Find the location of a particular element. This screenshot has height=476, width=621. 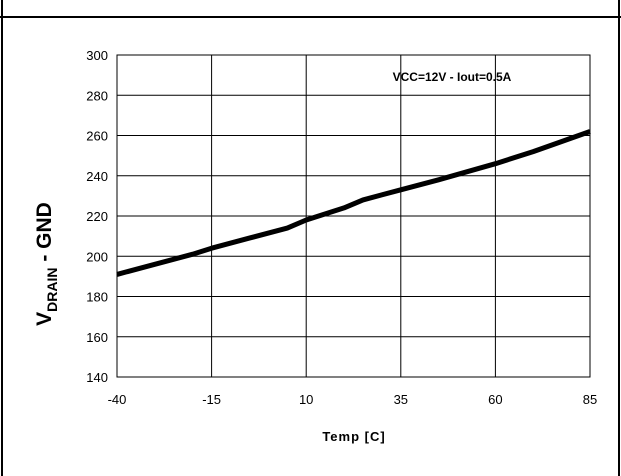

annotation-label: VCC=12V - Iout=0.5A is located at coordinates (452, 77).